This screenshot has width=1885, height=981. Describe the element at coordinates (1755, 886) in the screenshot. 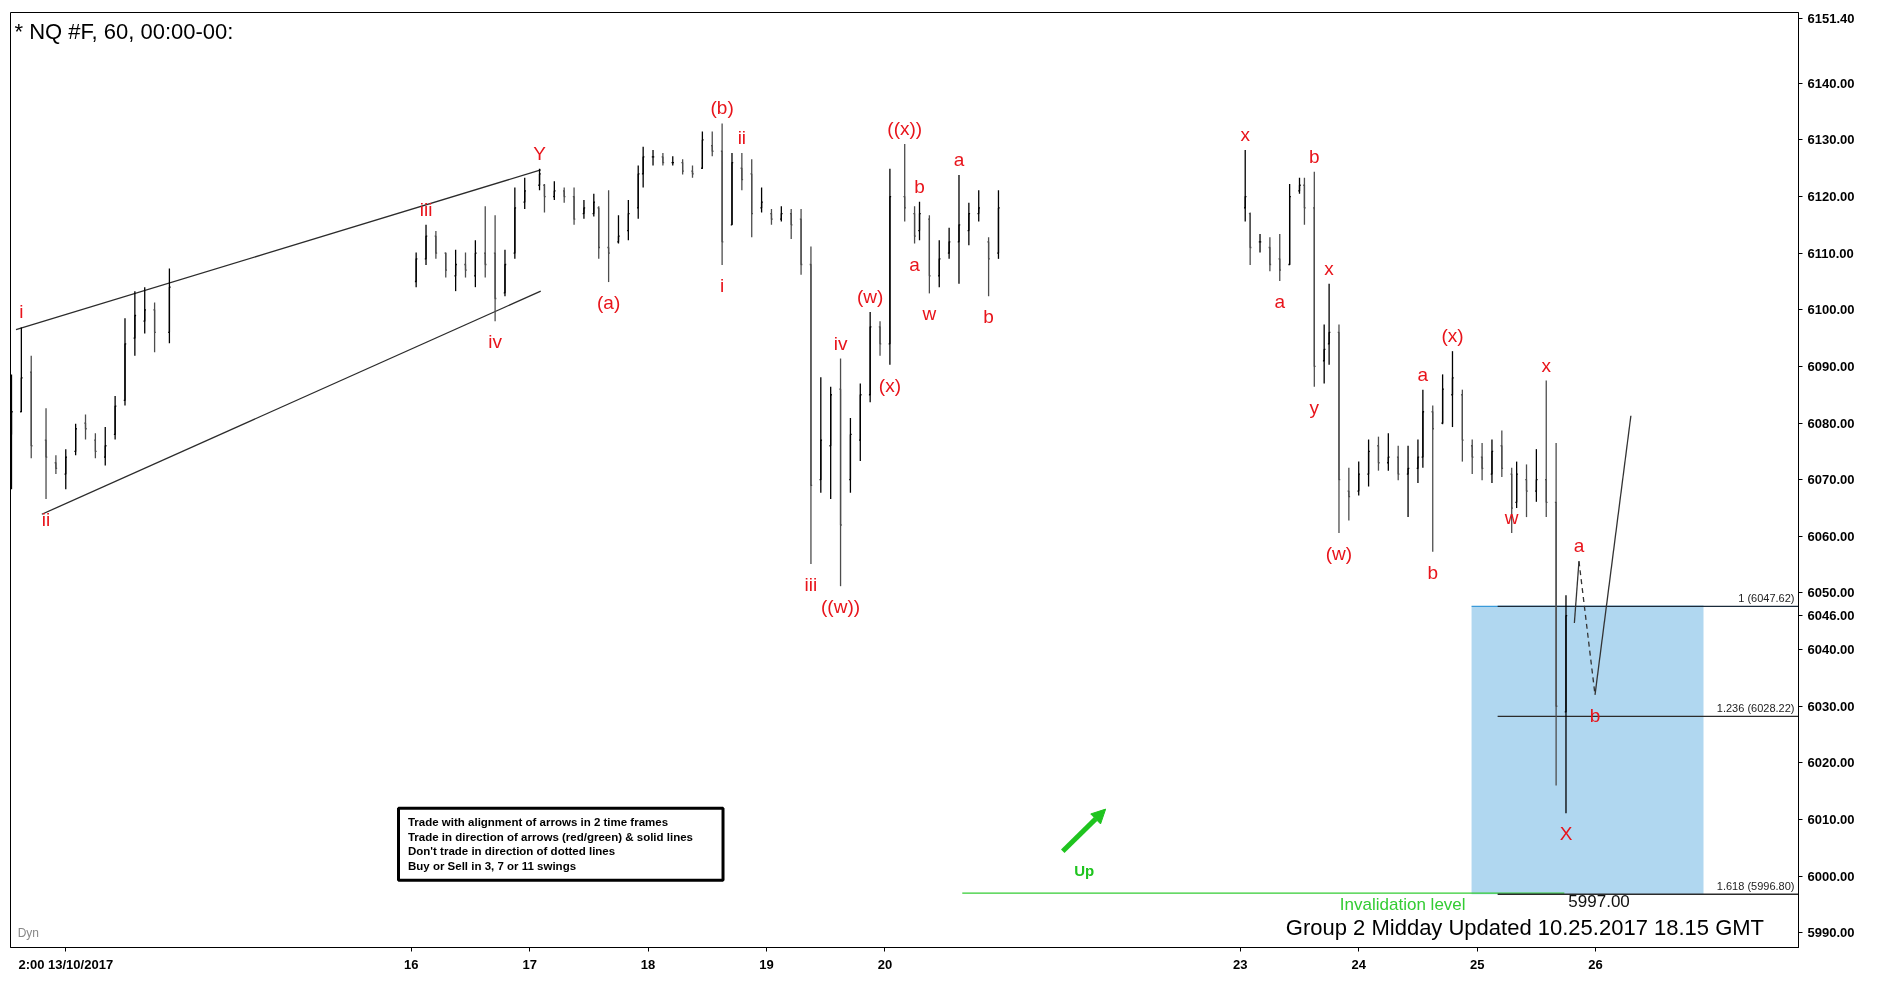

I see `series-label: 1.618 (5996.80)` at that location.